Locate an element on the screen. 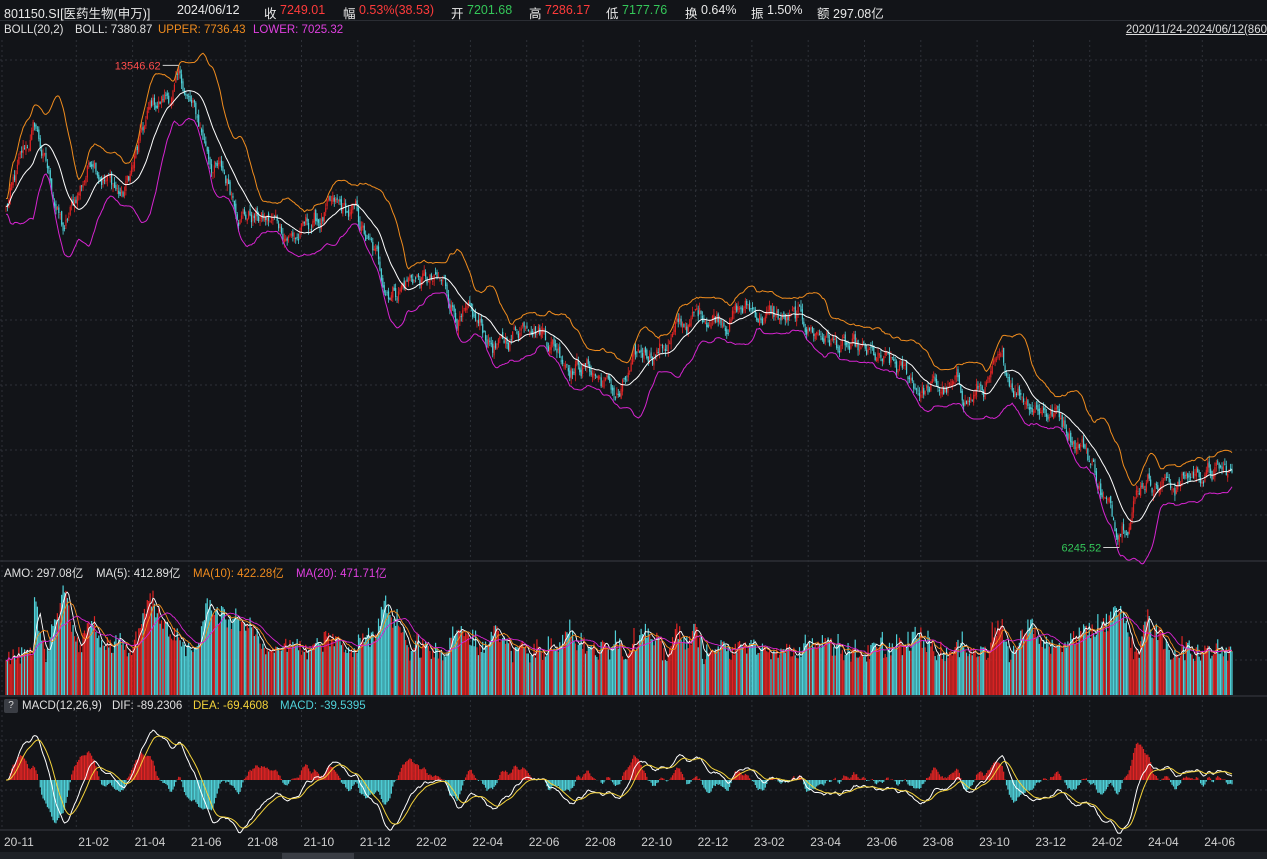 The width and height of the screenshot is (1267, 859). help-button: ? is located at coordinates (11, 706).